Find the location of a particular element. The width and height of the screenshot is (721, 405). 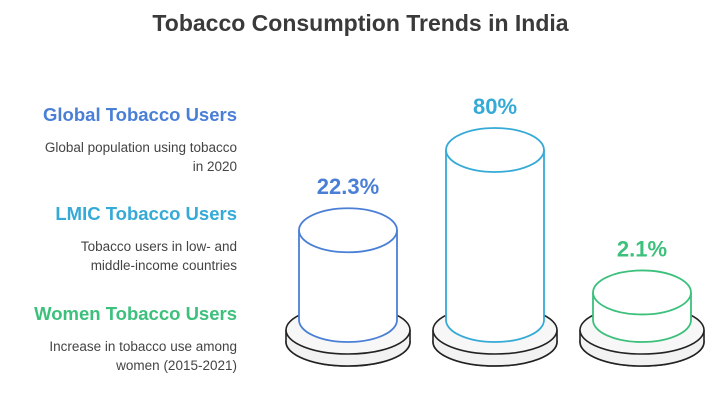

bar-women is located at coordinates (642, 318).